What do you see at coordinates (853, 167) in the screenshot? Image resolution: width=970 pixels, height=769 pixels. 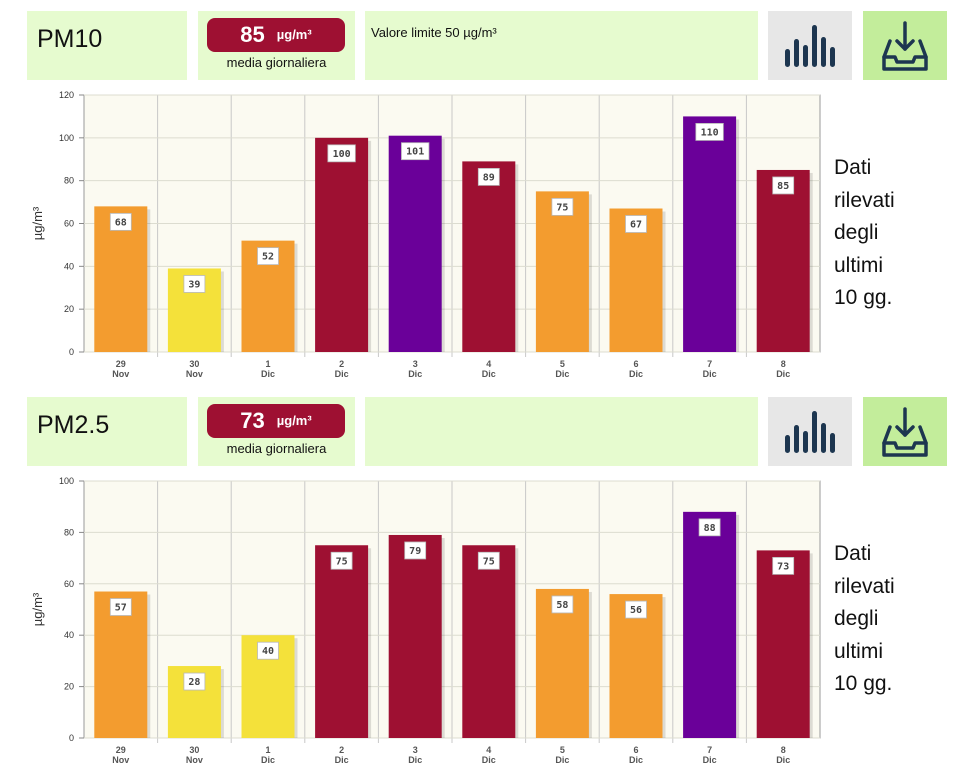 I see `side-note-line: Dati` at bounding box center [853, 167].